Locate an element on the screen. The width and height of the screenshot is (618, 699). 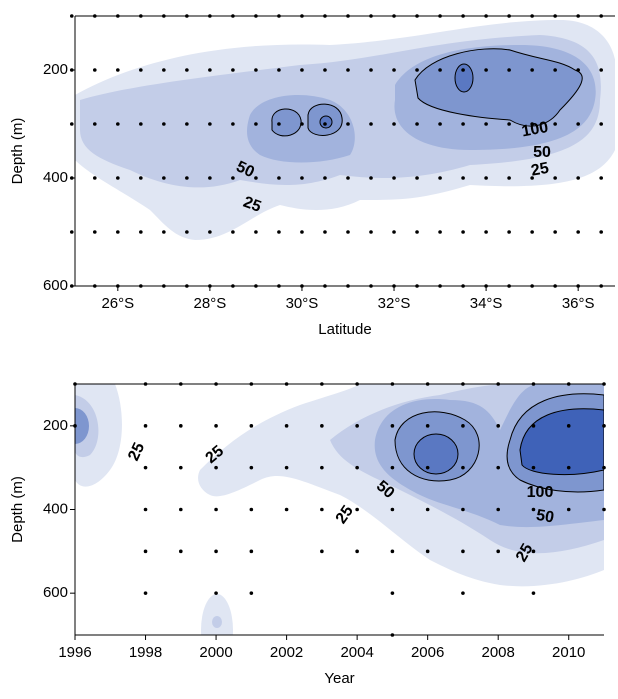
x-tick-label: 28°S is located at coordinates (210, 303).